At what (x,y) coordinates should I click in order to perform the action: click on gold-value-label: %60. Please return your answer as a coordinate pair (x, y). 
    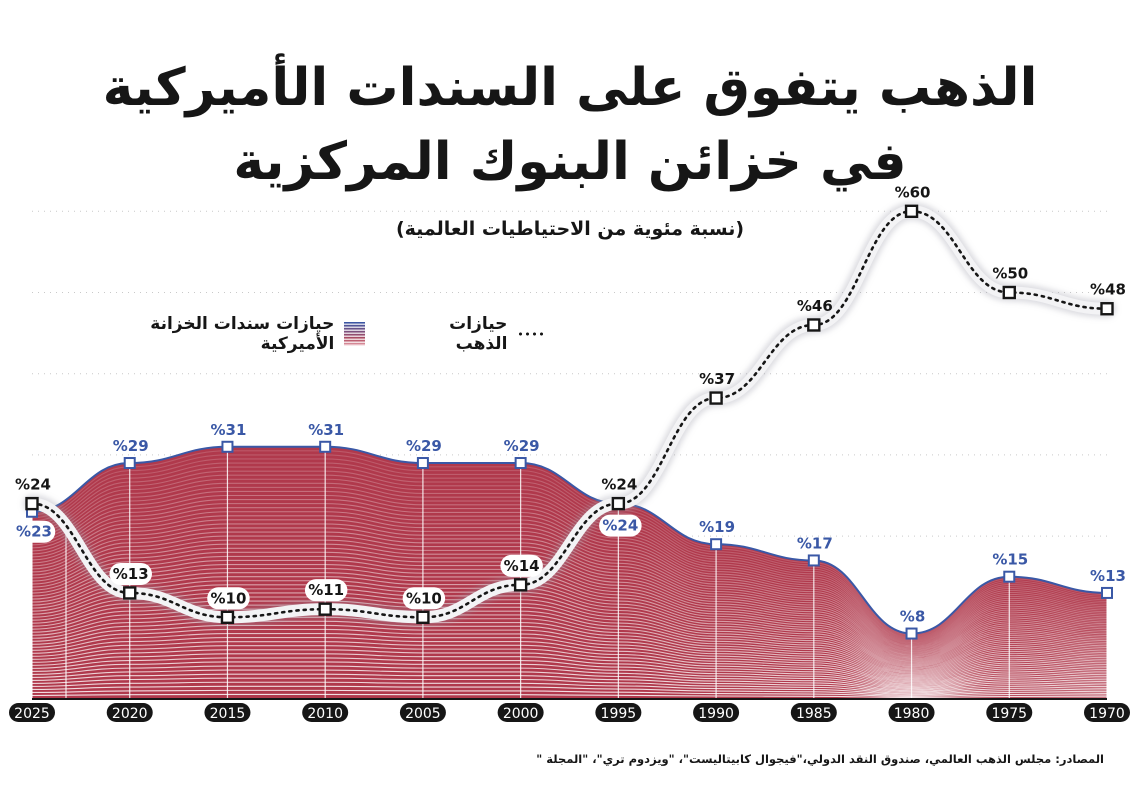
    Looking at the image, I should click on (913, 192).